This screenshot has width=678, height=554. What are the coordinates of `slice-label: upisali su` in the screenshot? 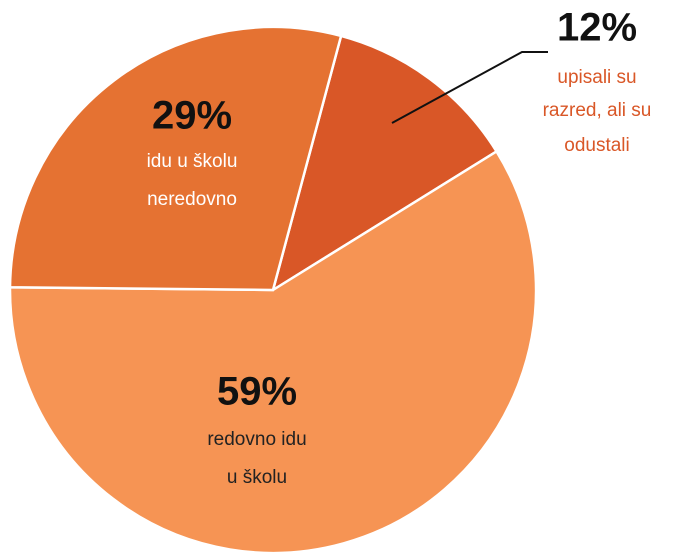 It's located at (596, 77).